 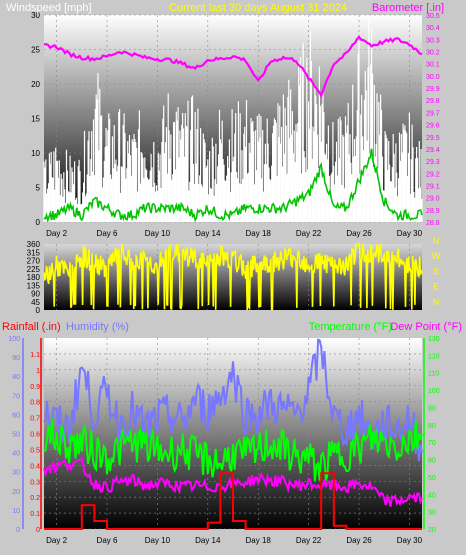 I want to click on rainfall-legend: Rainfall (.in), so click(x=31, y=327).